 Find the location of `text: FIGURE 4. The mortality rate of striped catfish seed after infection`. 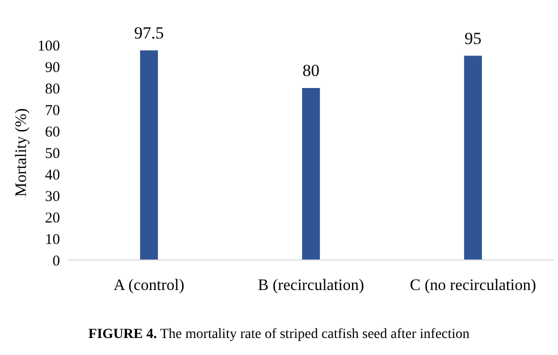

text: FIGURE 4. The mortality rate of striped catfish seed after infection is located at coordinates (279, 334).